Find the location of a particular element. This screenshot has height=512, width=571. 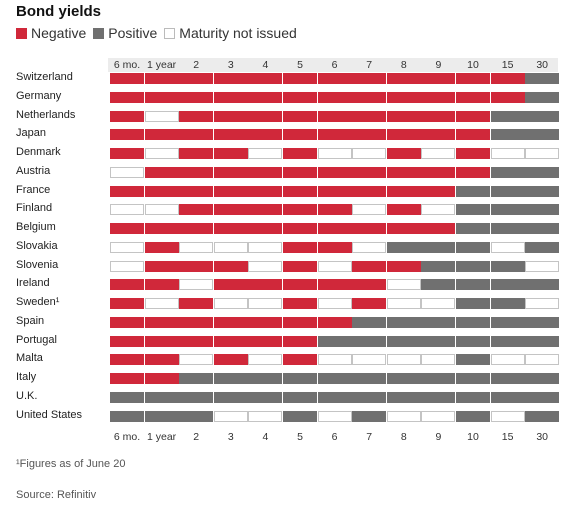

column-label-bottom: 6 is located at coordinates (334, 437).